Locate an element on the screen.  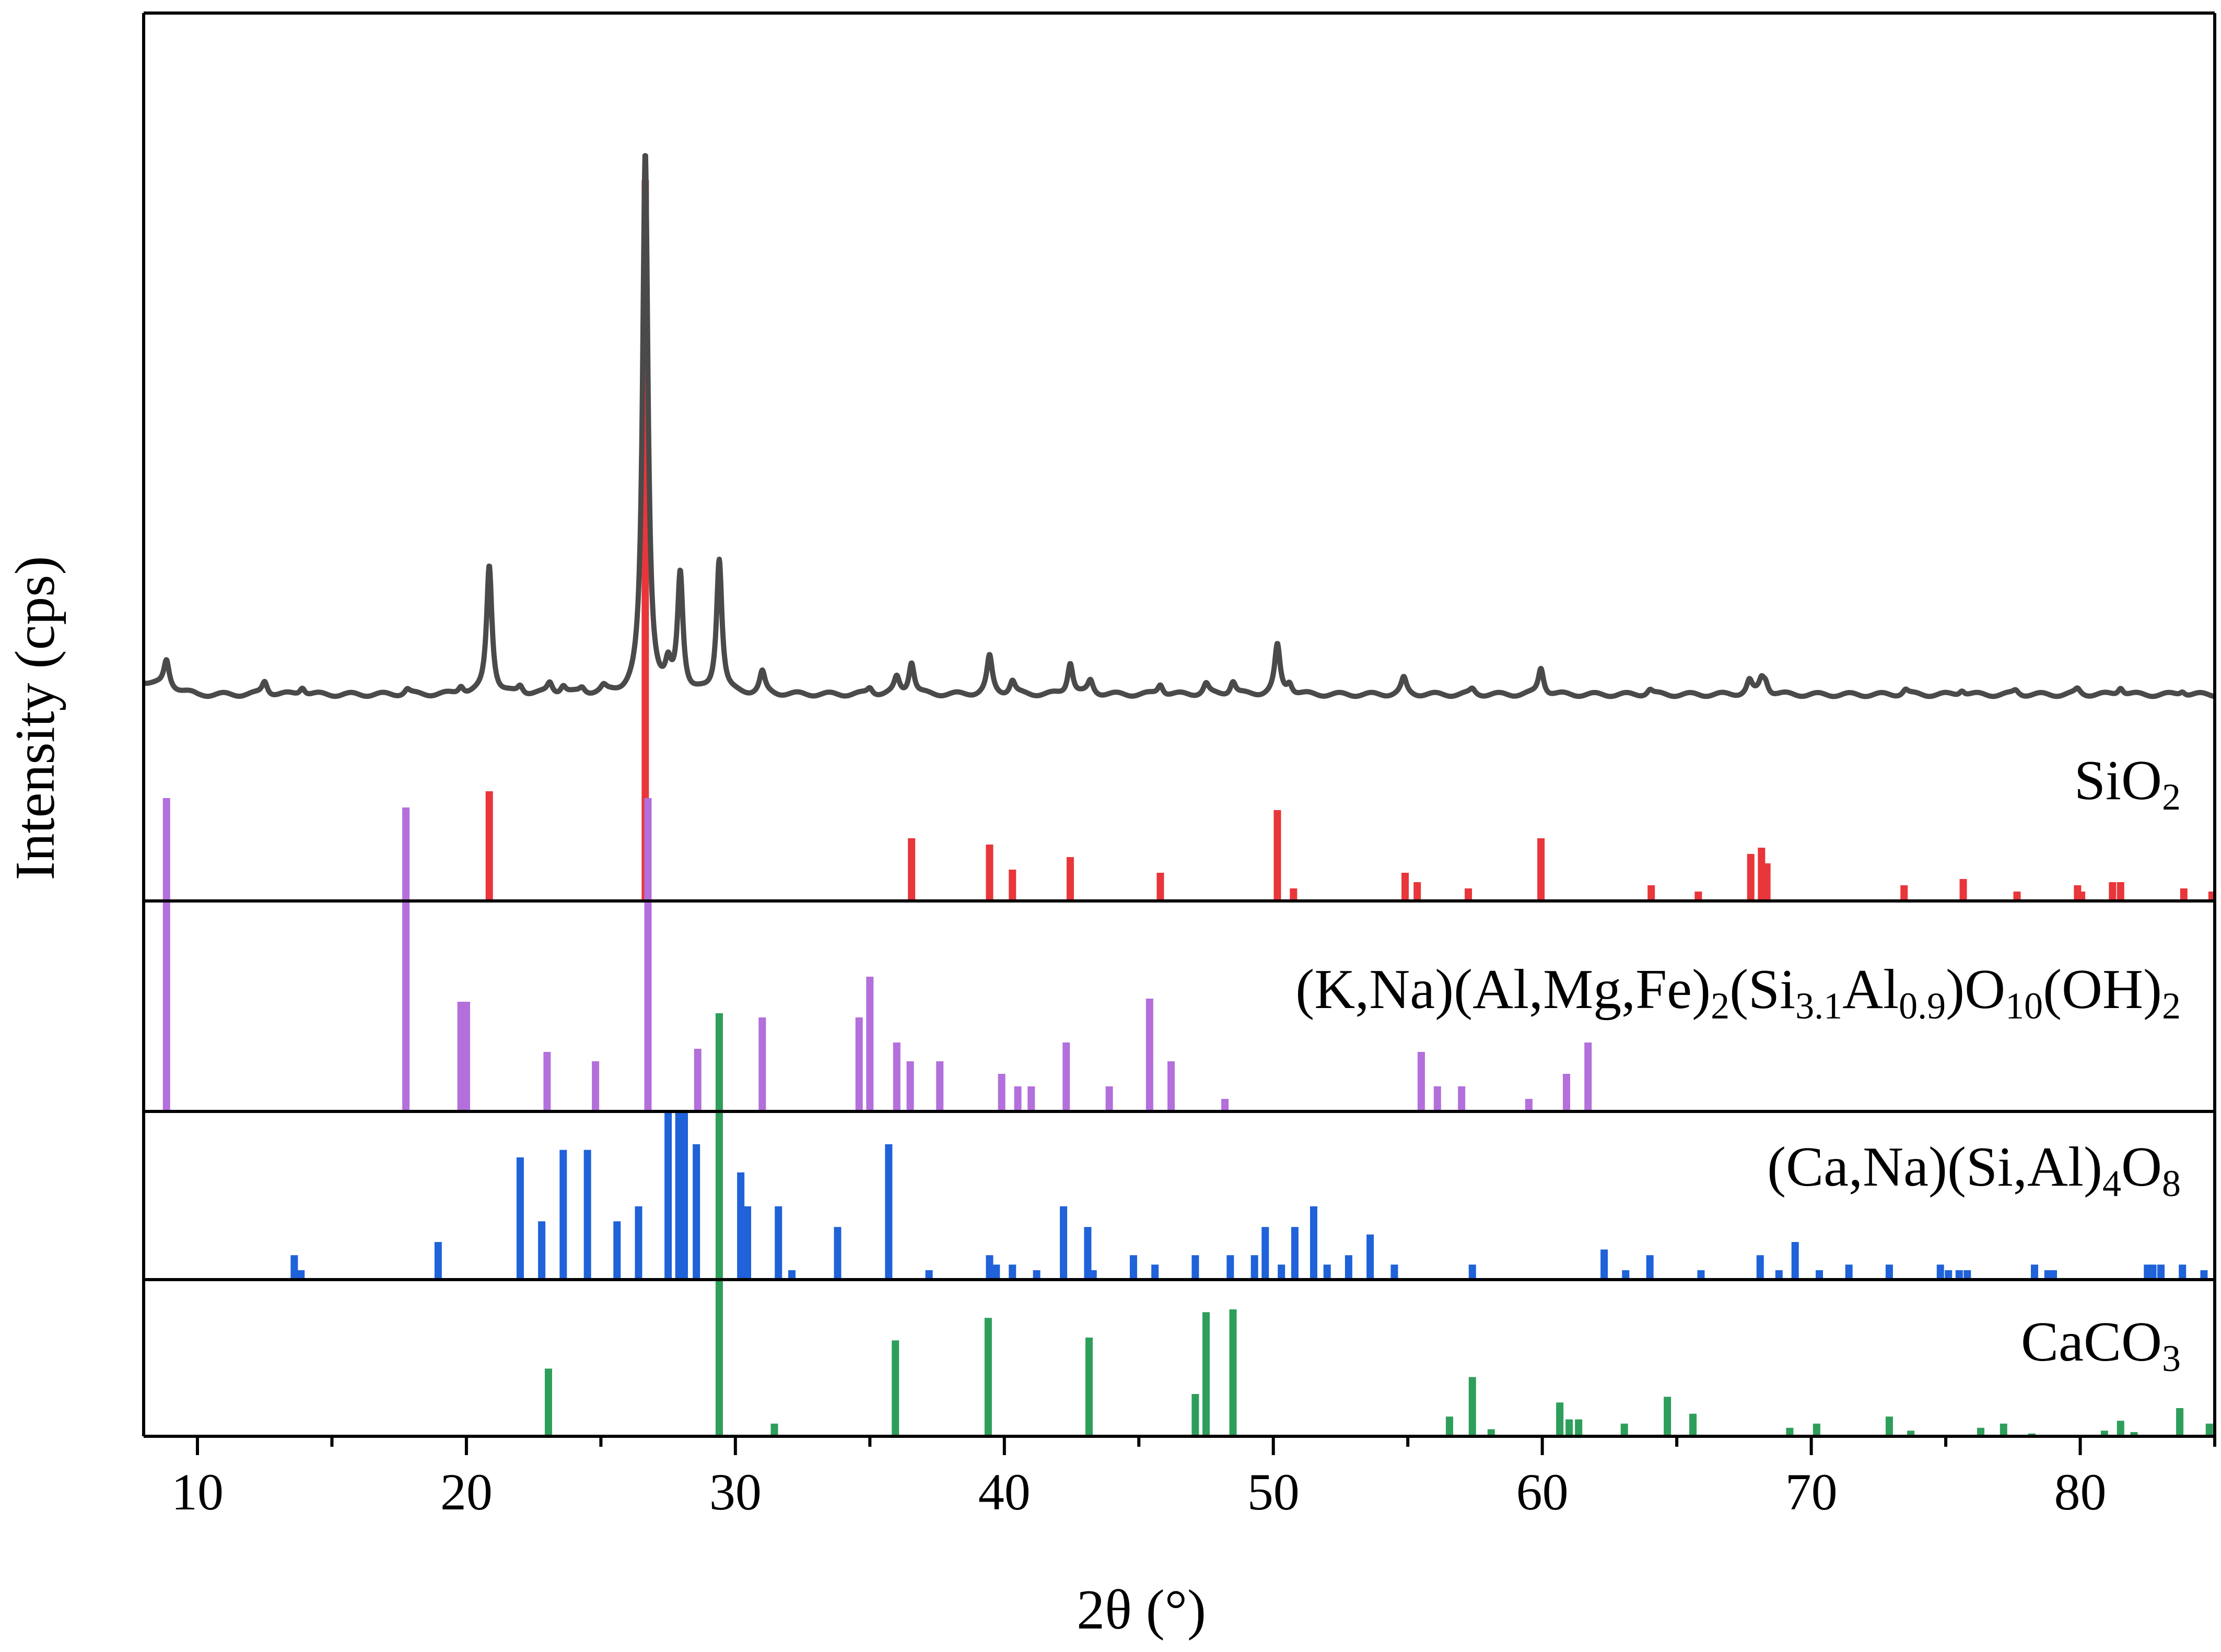
x-tick-label-60: 60 is located at coordinates (1542, 1492).